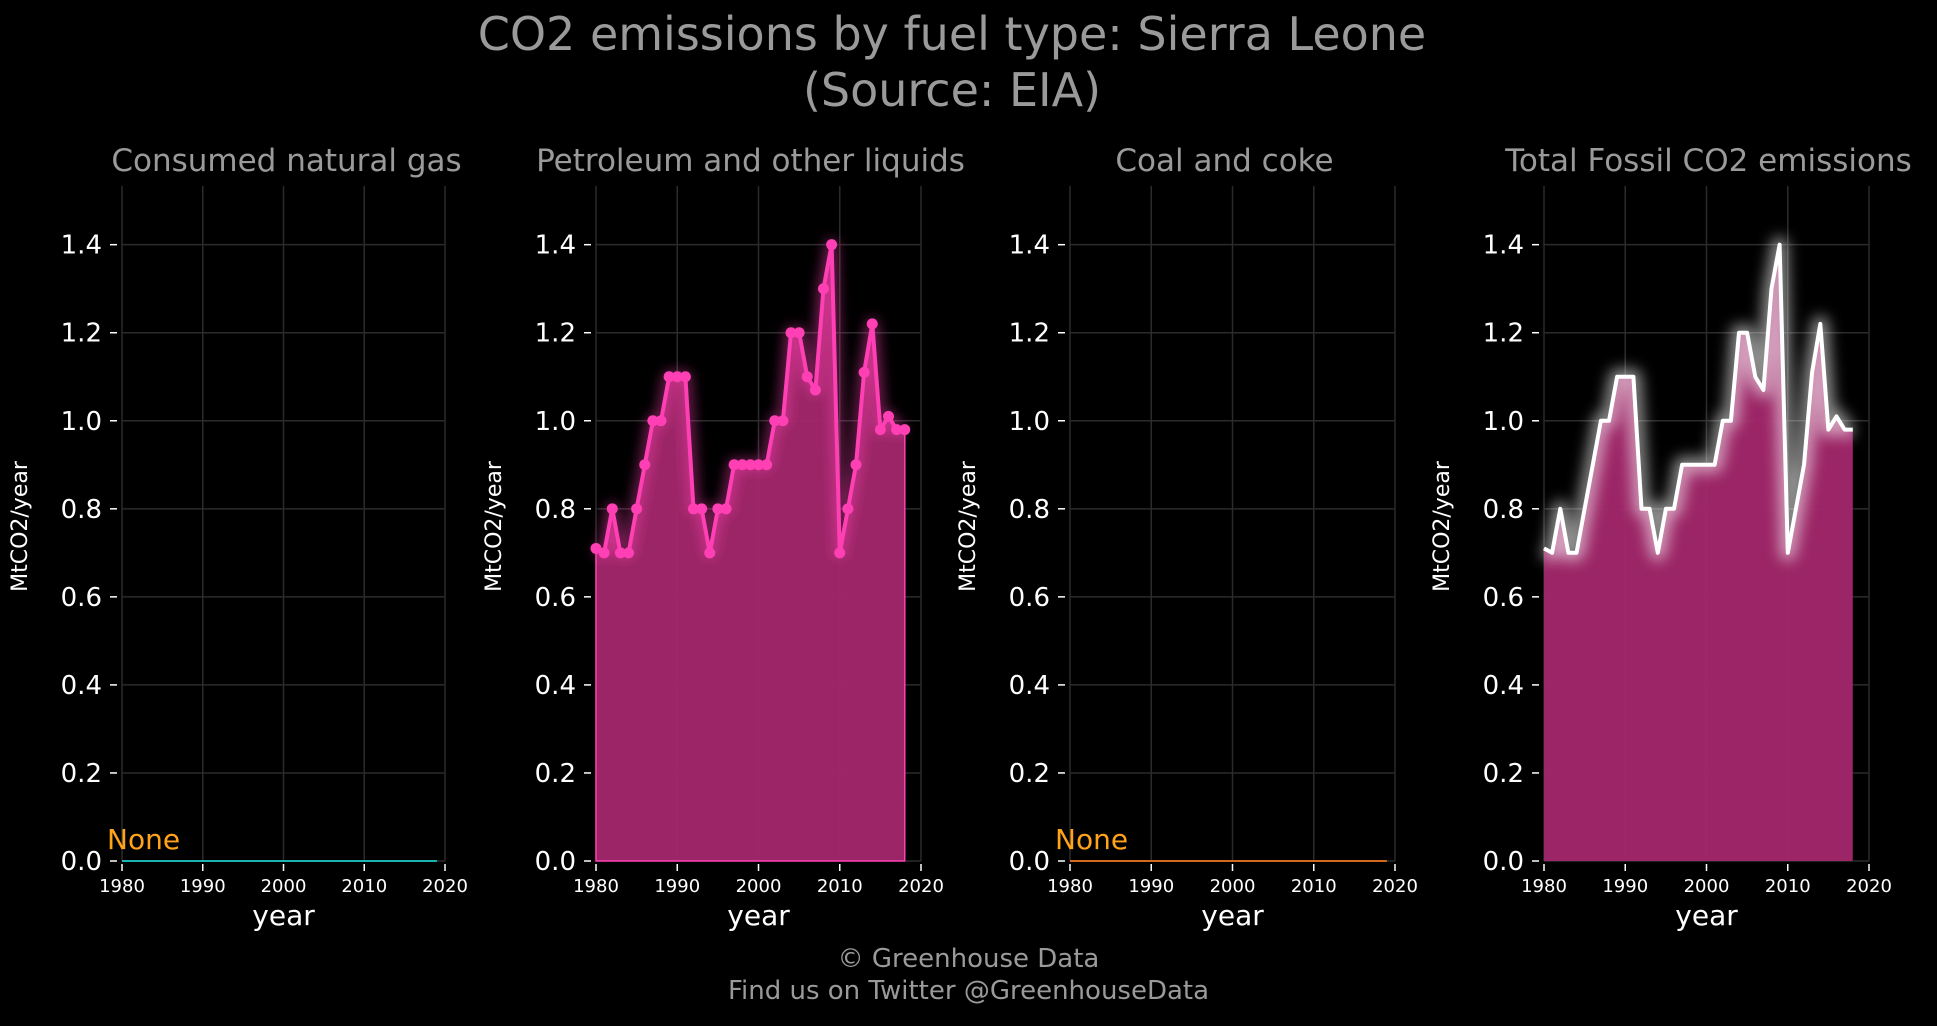 This screenshot has height=1026, width=1937. Describe the element at coordinates (1708, 161) in the screenshot. I see `panel-title: Total Fossil CO2 emissions` at that location.